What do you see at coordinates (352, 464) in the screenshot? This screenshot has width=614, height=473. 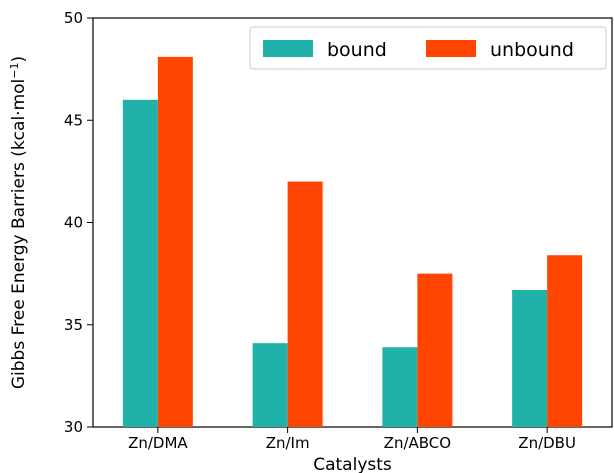 I see `x-axis-title: Catalysts` at bounding box center [352, 464].